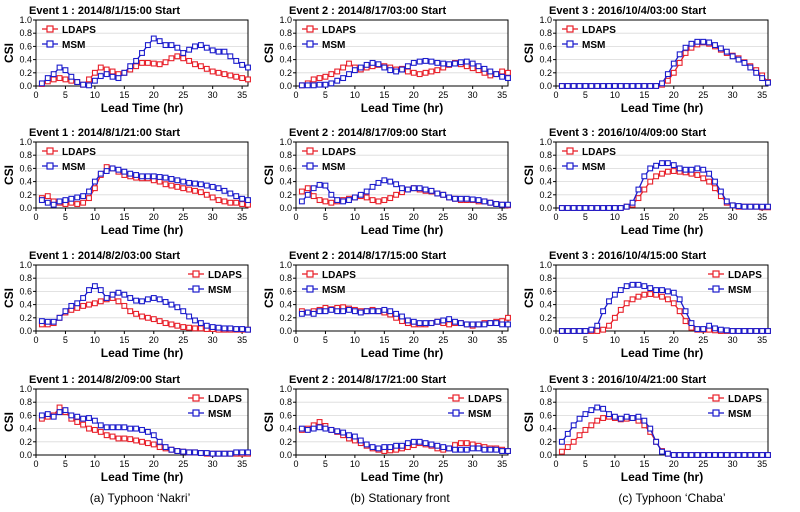 This screenshot has height=512, width=800. Describe the element at coordinates (570, 151) in the screenshot. I see `legend-marker` at that location.